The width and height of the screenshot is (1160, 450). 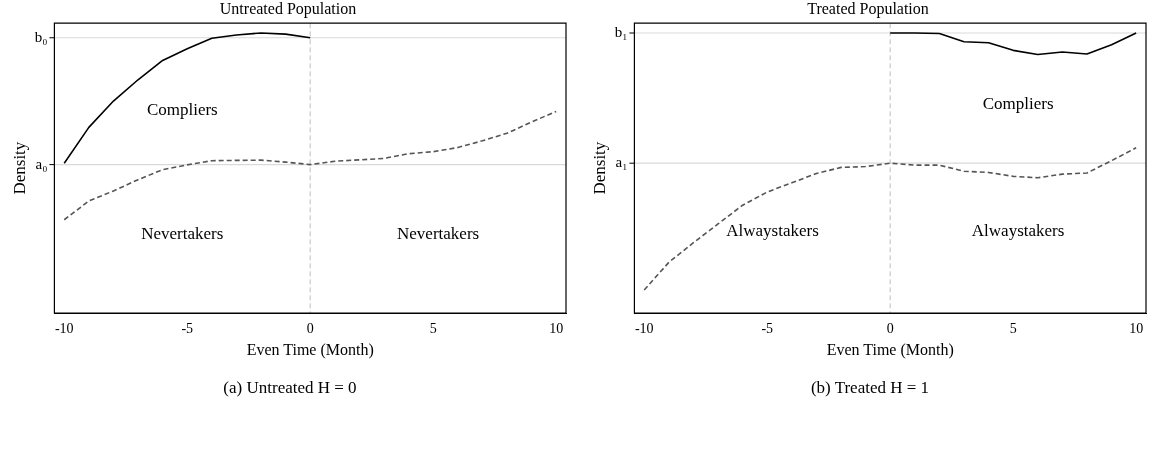 What do you see at coordinates (41, 163) in the screenshot?
I see `ref-line-label: a₀` at bounding box center [41, 163].